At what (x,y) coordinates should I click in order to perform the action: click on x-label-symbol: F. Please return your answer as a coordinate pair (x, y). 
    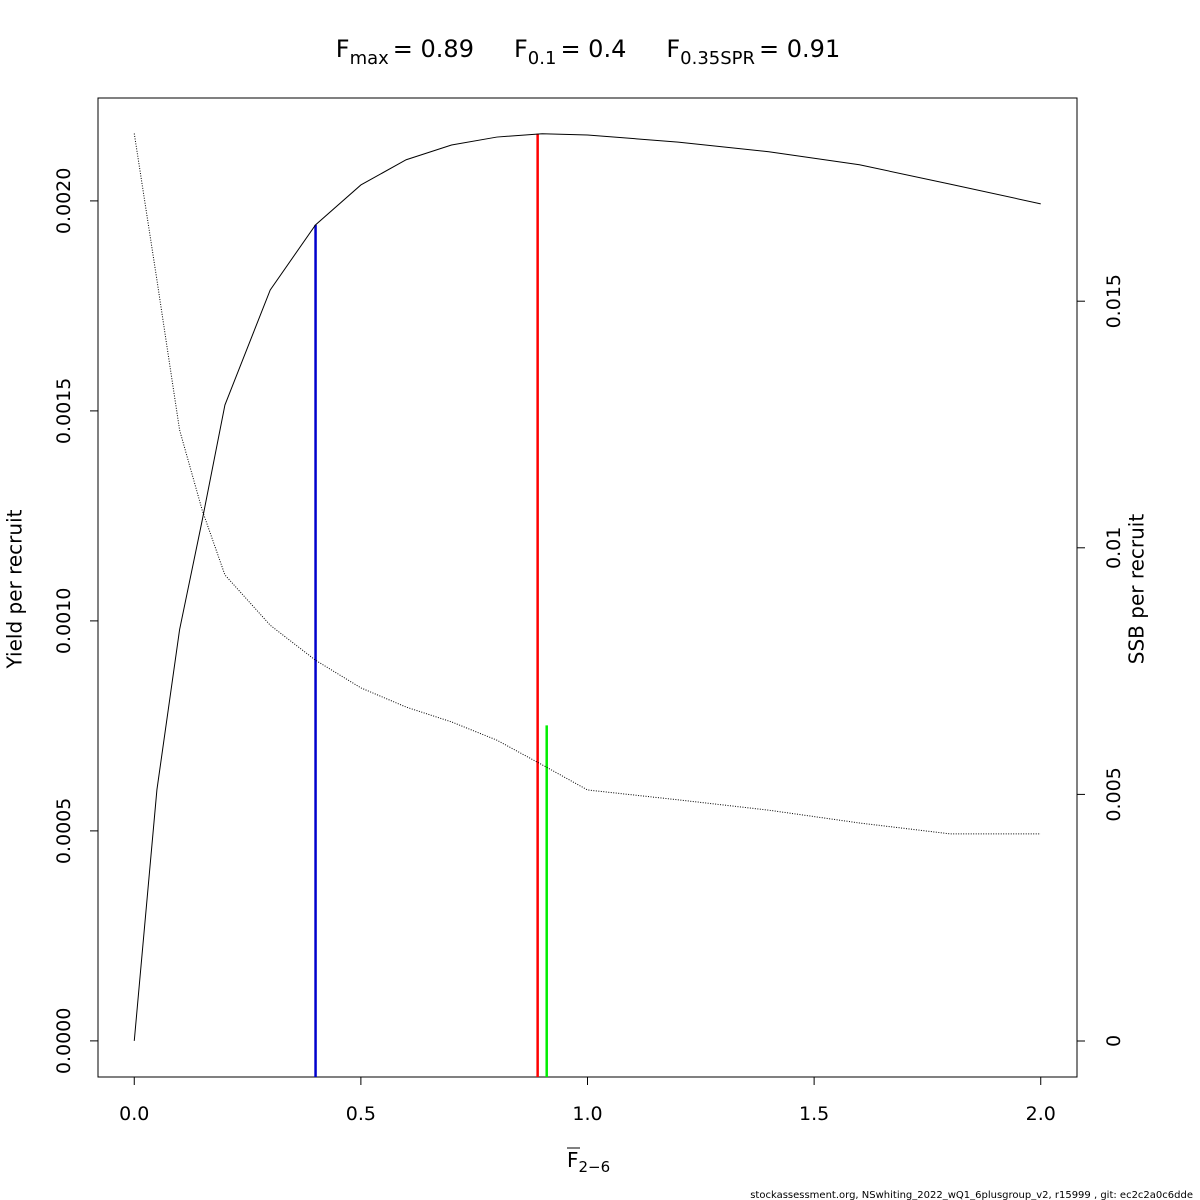
    Looking at the image, I should click on (573, 1160).